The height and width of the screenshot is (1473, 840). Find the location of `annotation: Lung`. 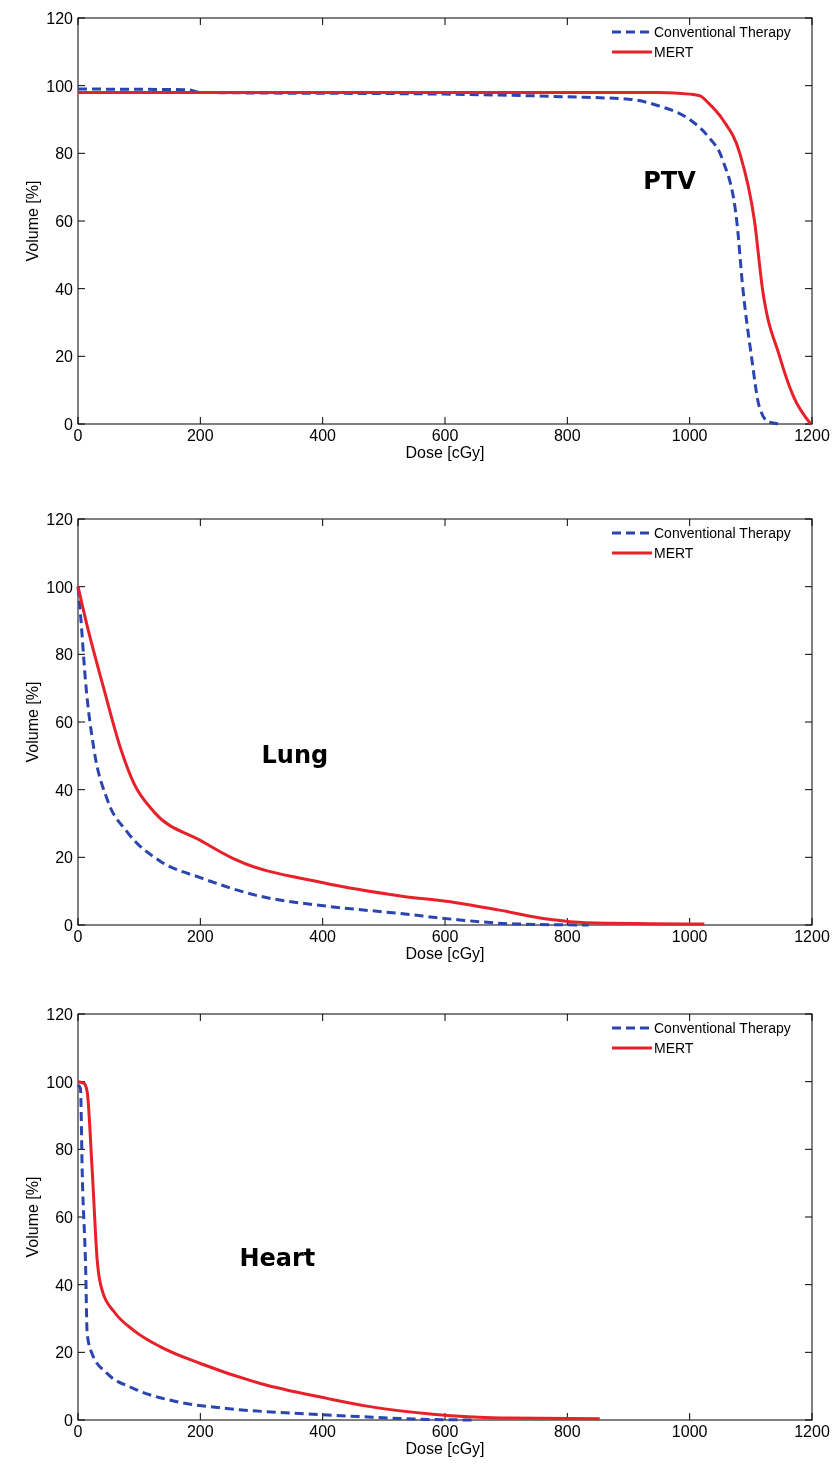

annotation: Lung is located at coordinates (295, 754).